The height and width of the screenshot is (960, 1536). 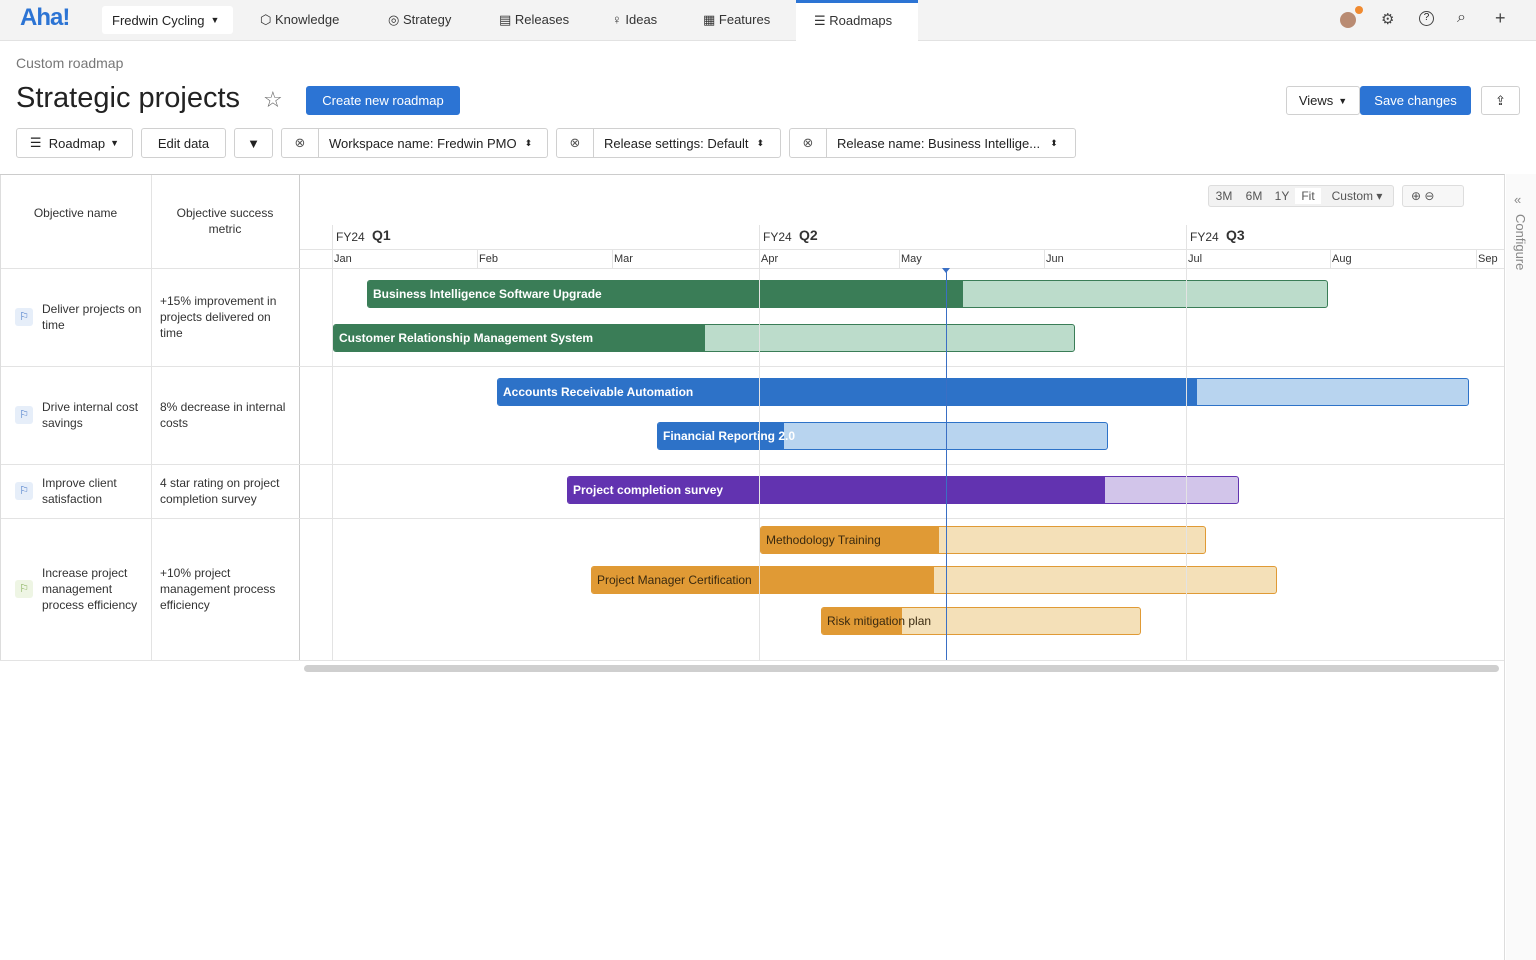 I want to click on share-button: ⇪, so click(x=1500, y=100).